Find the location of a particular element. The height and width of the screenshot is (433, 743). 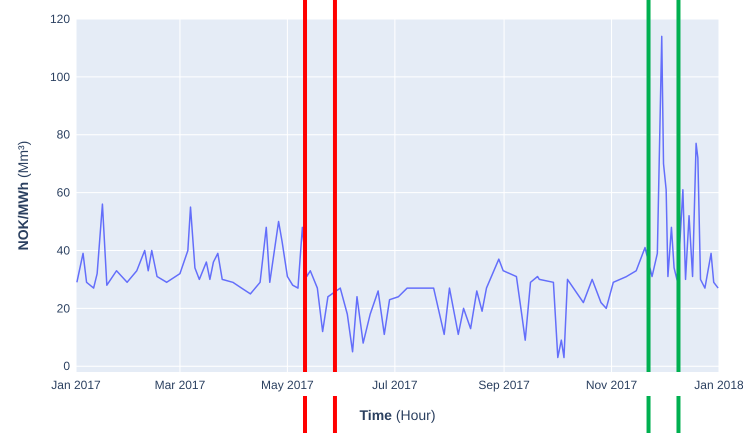

x-tick-label: Mar 2017 is located at coordinates (180, 385).